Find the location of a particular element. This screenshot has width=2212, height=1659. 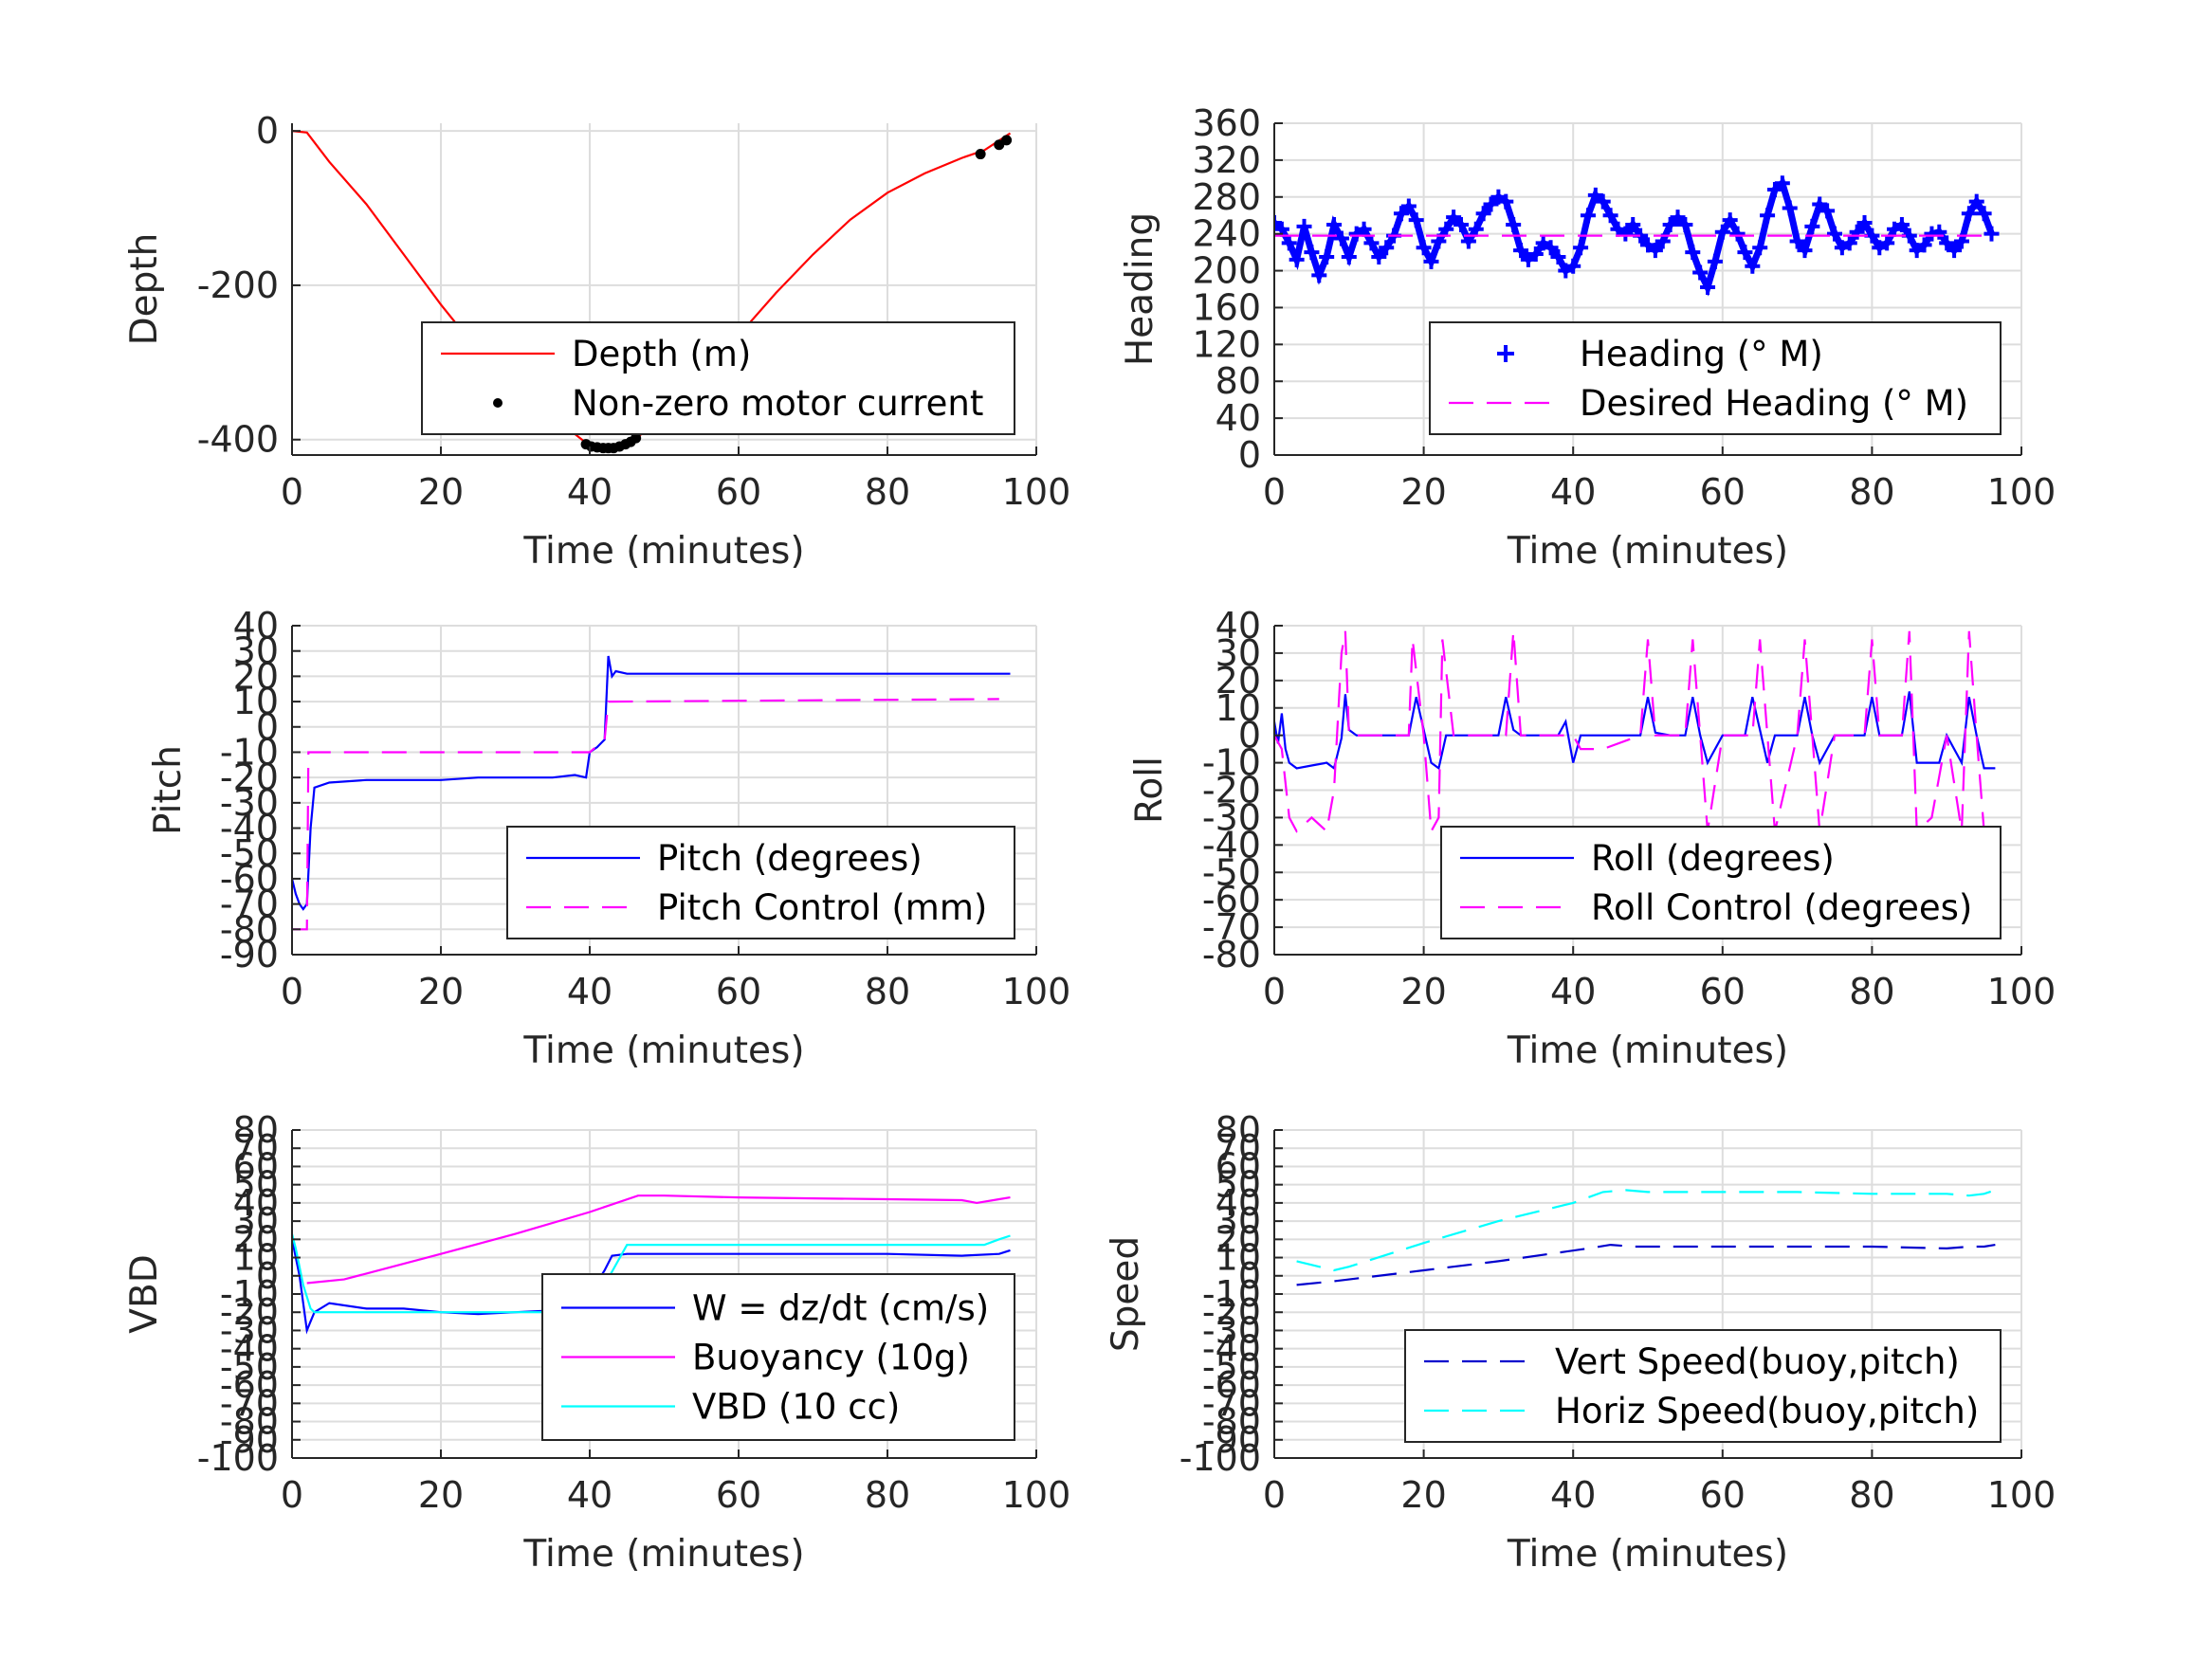

x-tick-label: 100 is located at coordinates (2022, 991).